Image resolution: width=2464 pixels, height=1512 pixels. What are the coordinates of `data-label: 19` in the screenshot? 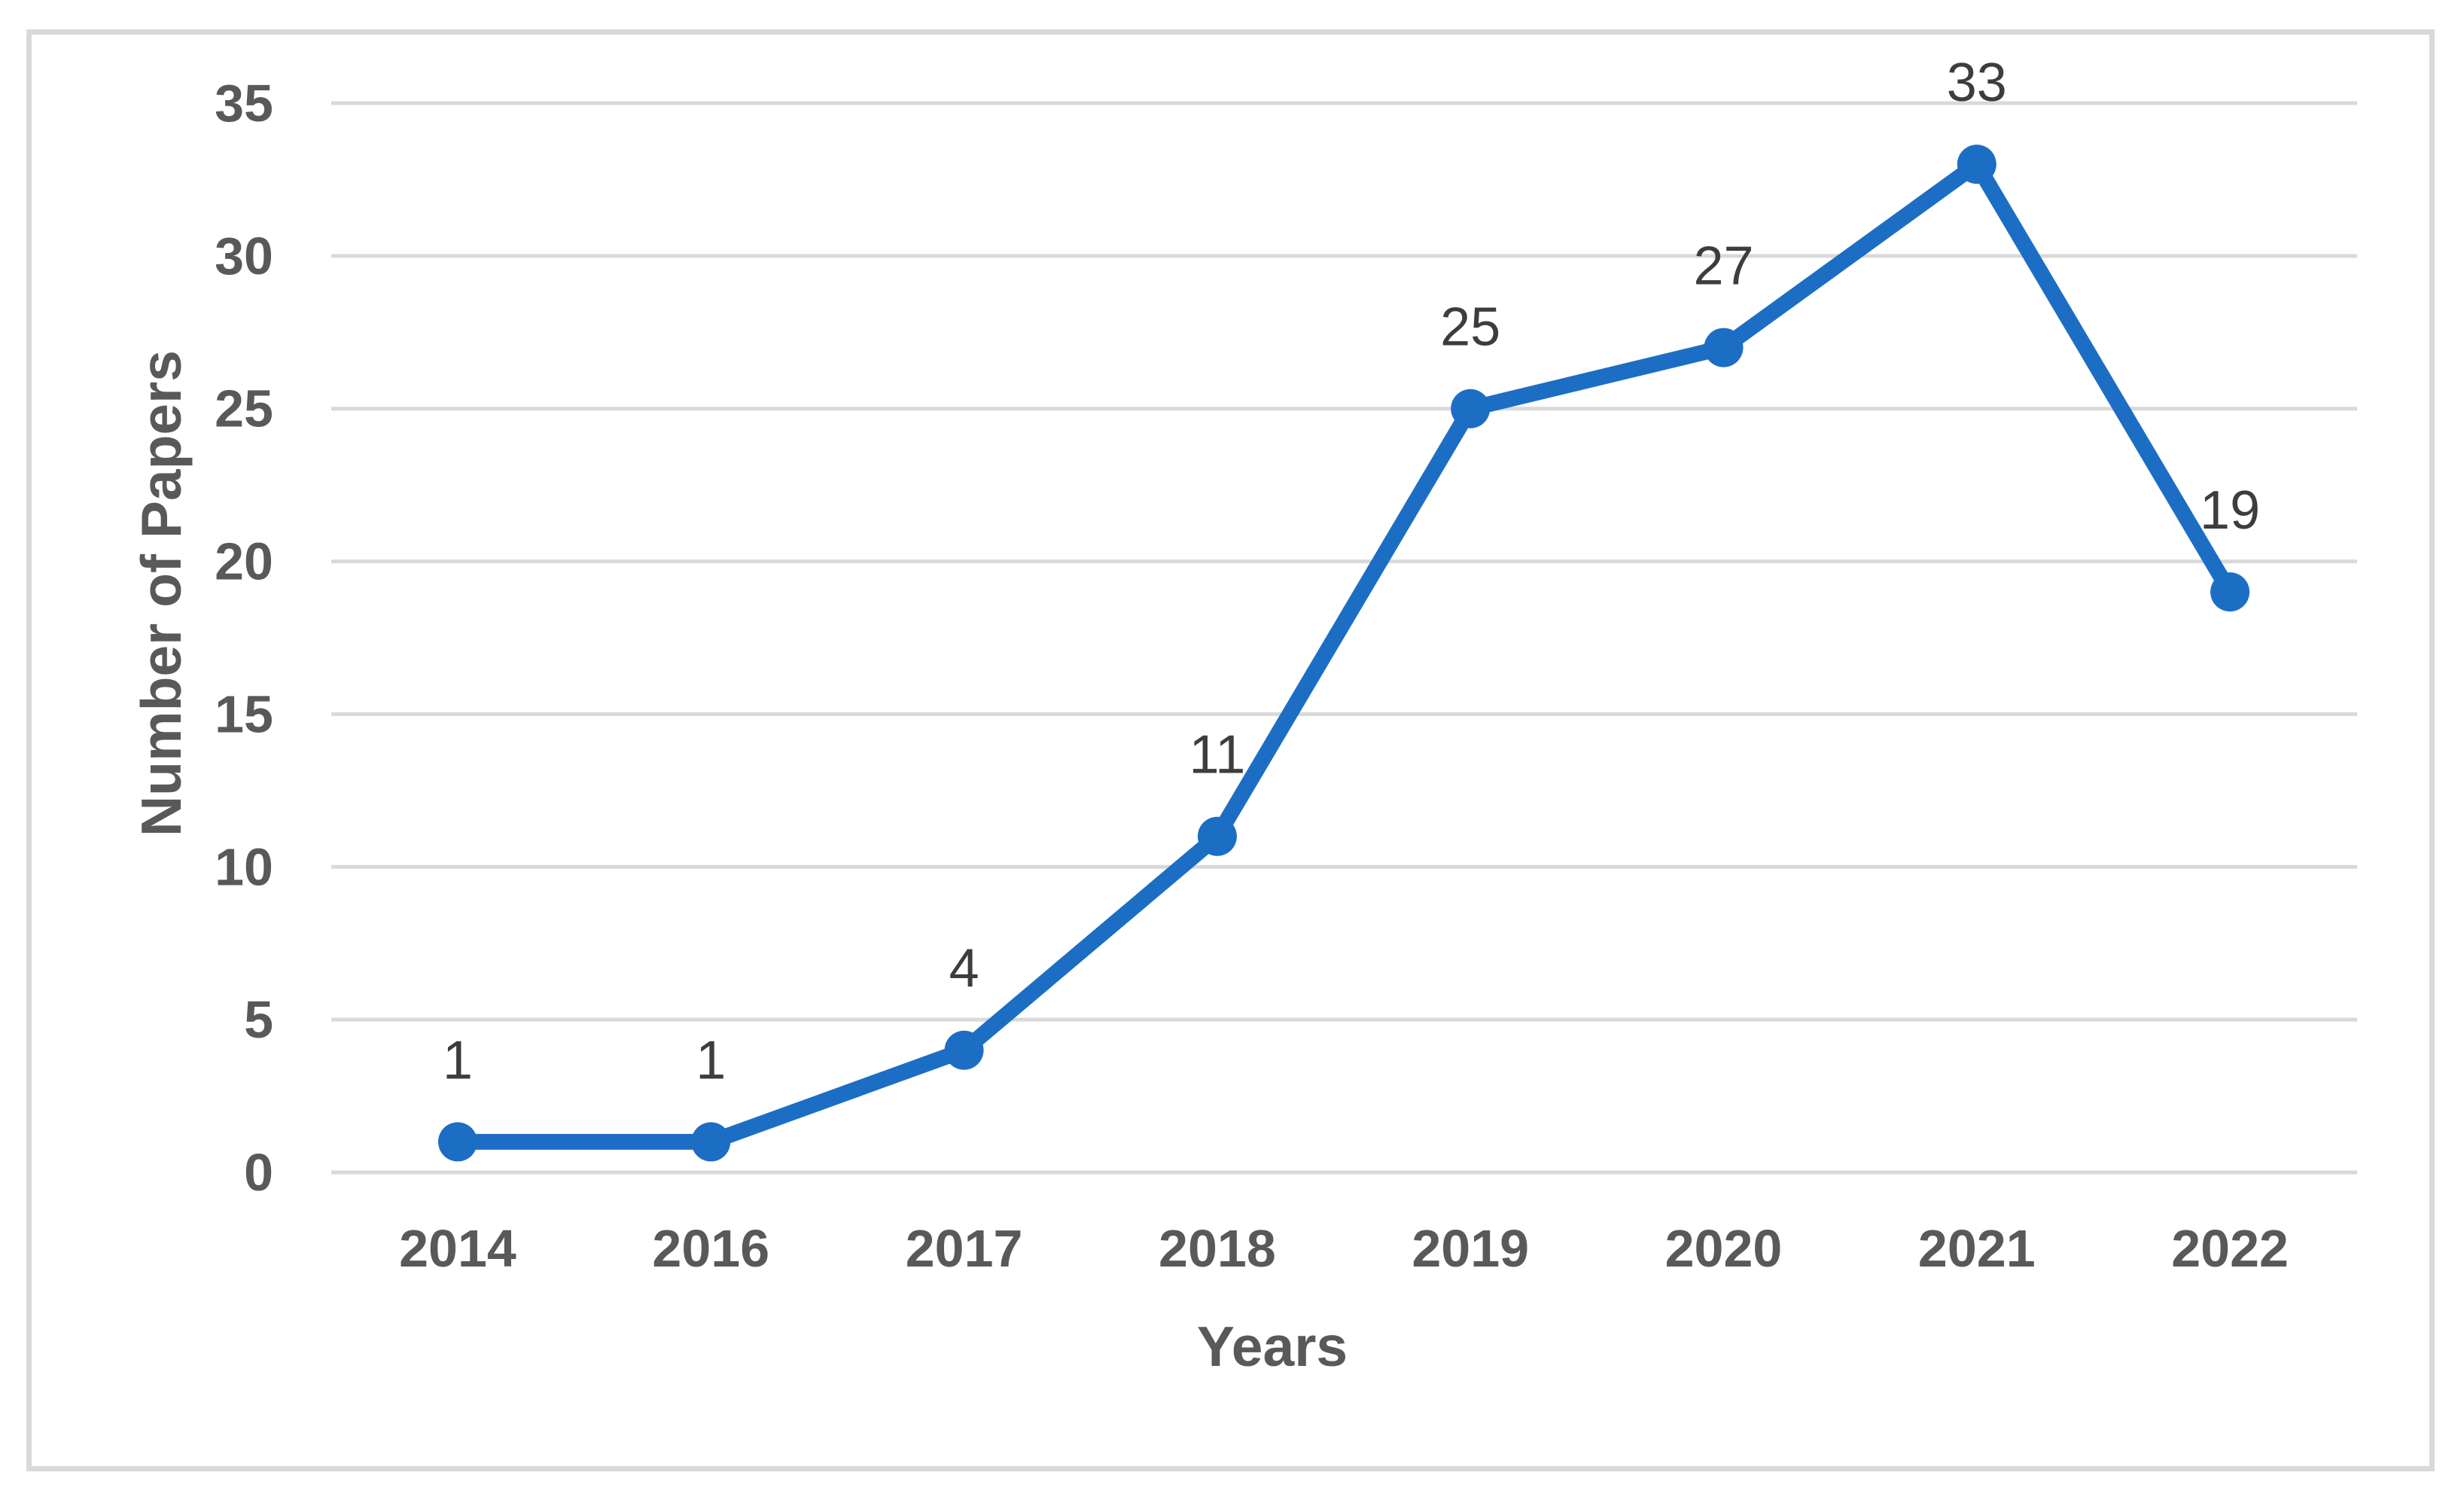 It's located at (2230, 511).